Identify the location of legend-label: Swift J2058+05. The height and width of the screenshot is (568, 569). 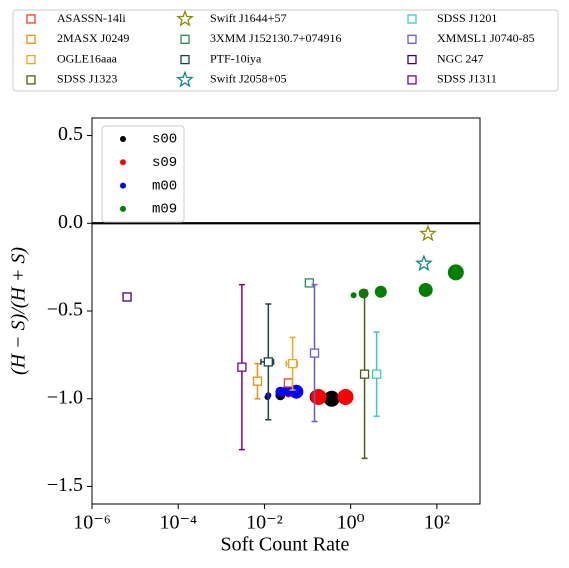
(248, 79).